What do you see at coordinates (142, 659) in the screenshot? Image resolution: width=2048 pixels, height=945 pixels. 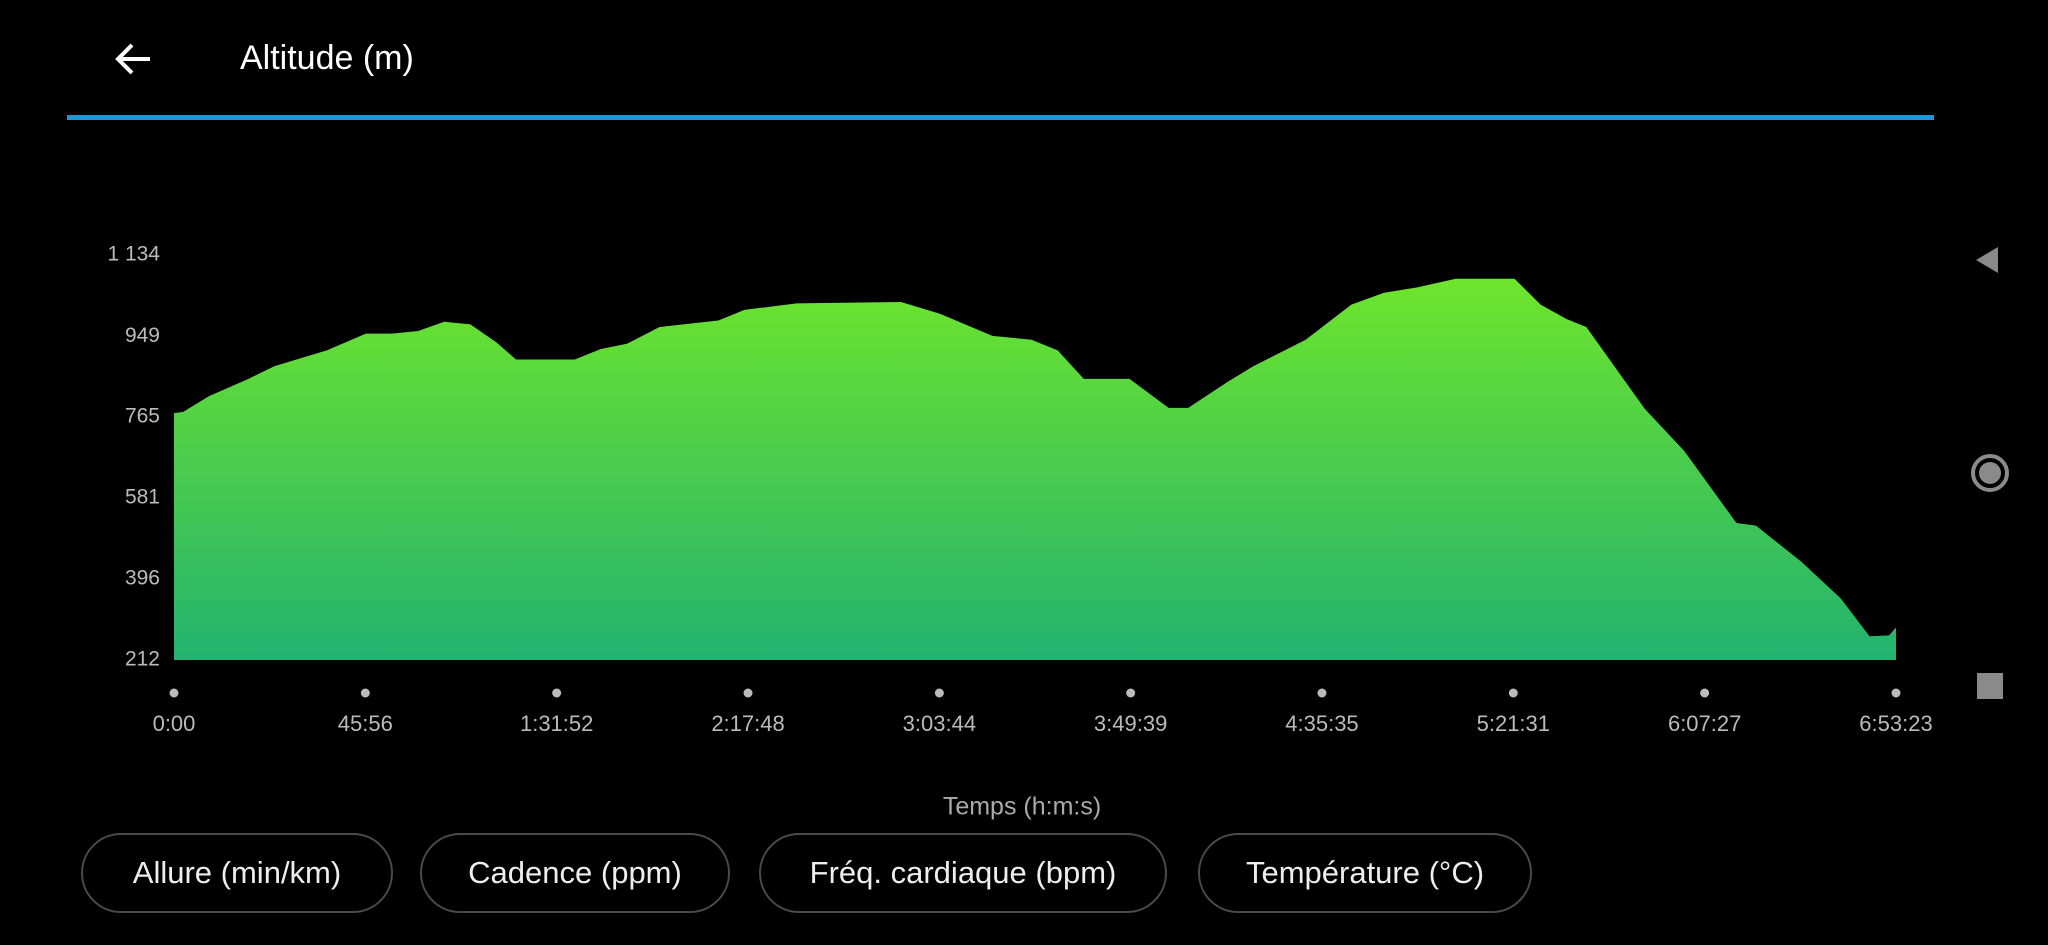 I see `y-tick-label: 212` at bounding box center [142, 659].